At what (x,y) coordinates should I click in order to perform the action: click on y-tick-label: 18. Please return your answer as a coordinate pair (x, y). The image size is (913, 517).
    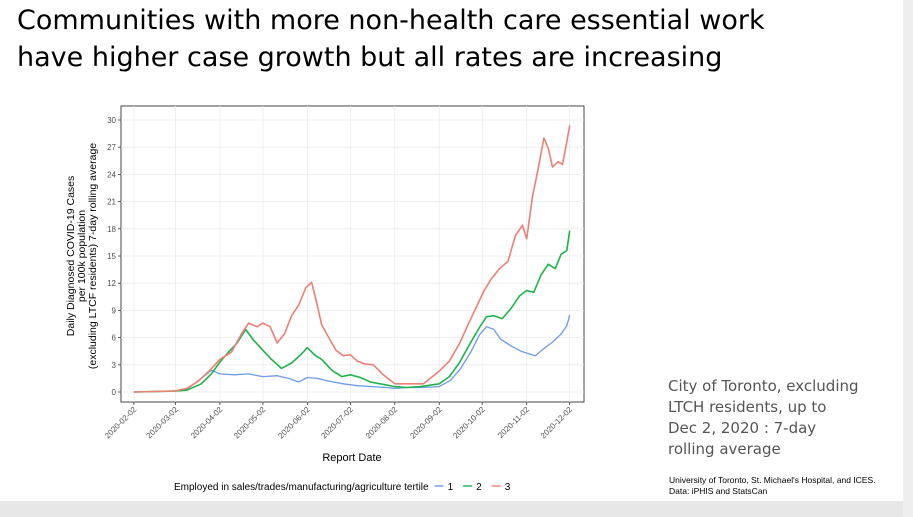
    Looking at the image, I should click on (111, 229).